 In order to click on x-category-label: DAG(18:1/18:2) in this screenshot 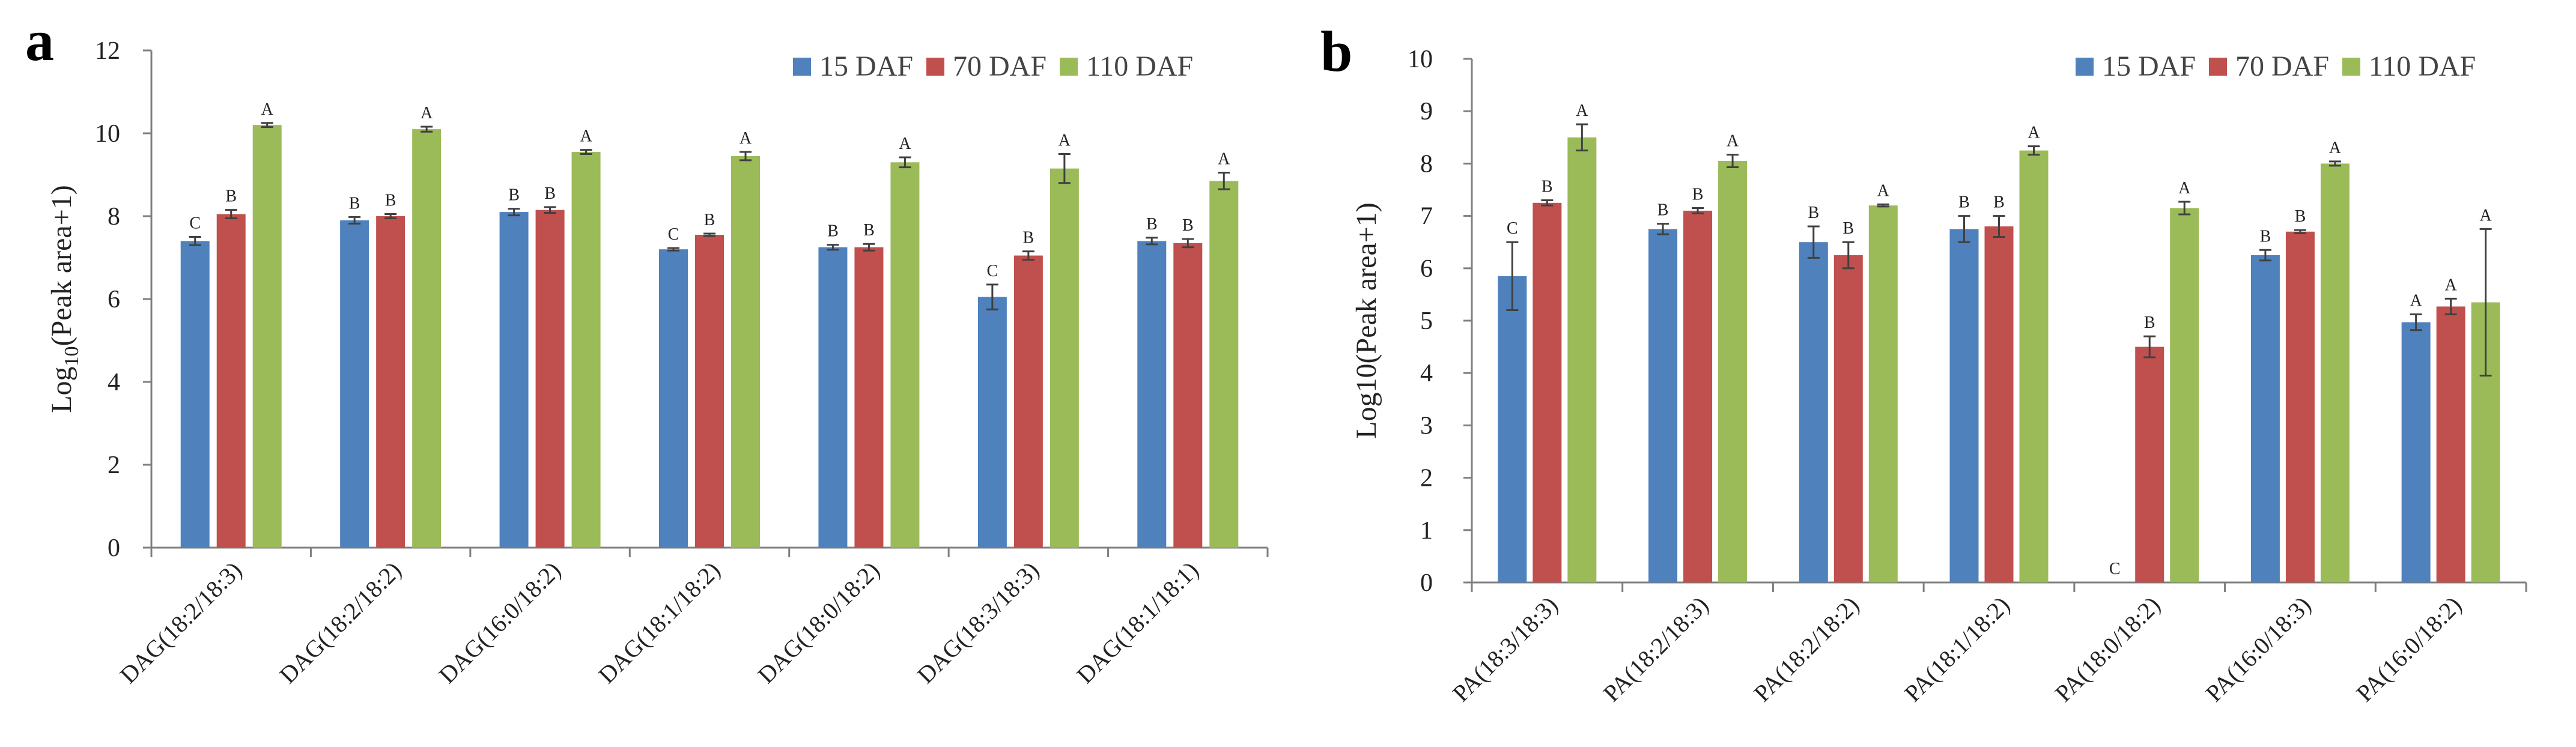, I will do `click(659, 623)`.